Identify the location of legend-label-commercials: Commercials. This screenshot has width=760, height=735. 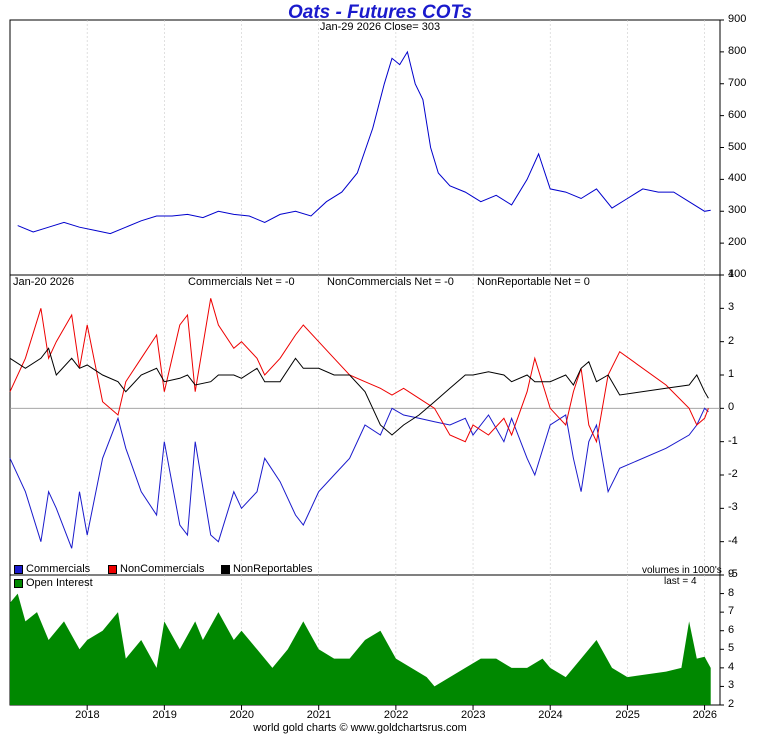
(58, 569).